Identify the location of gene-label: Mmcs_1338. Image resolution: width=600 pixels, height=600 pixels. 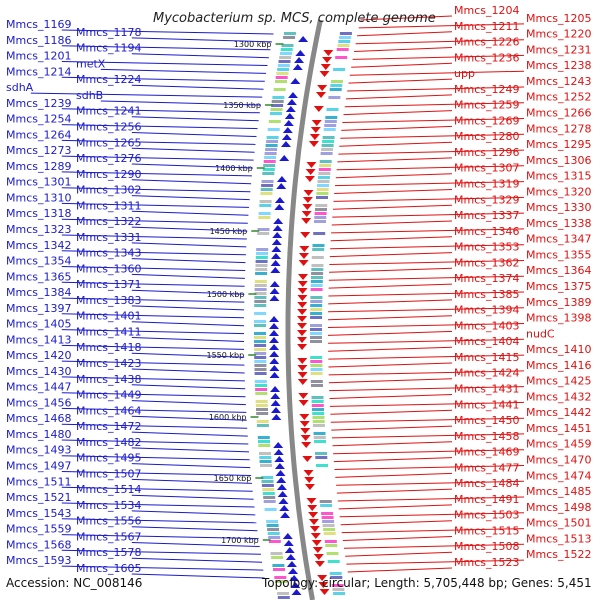
(558, 223).